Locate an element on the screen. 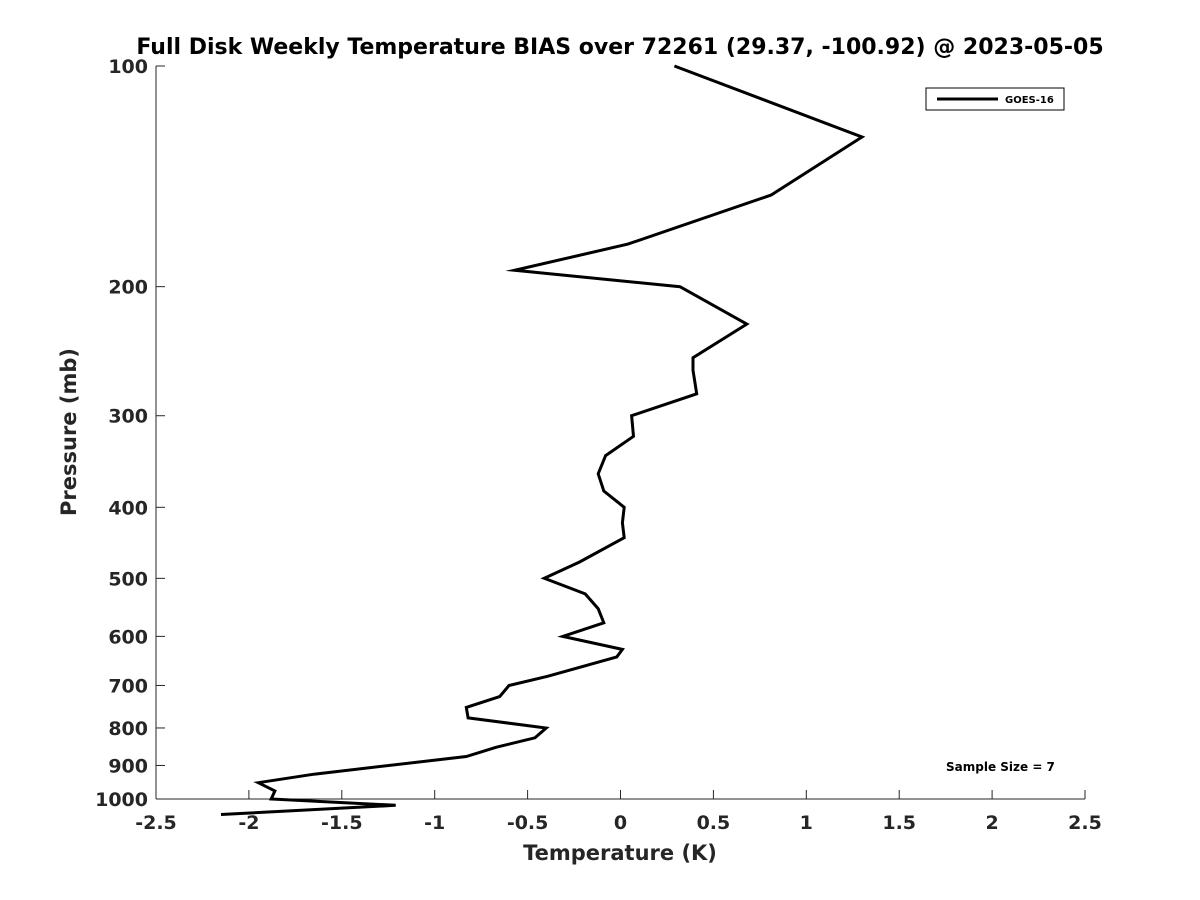 This screenshot has width=1200, height=900. y-tick-label: 100 is located at coordinates (128, 67).